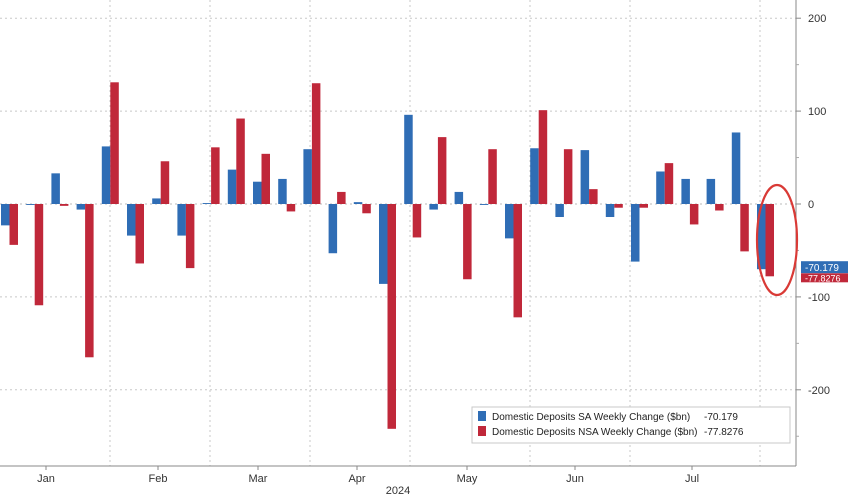  I want to click on y-tick-label: 0, so click(811, 205).